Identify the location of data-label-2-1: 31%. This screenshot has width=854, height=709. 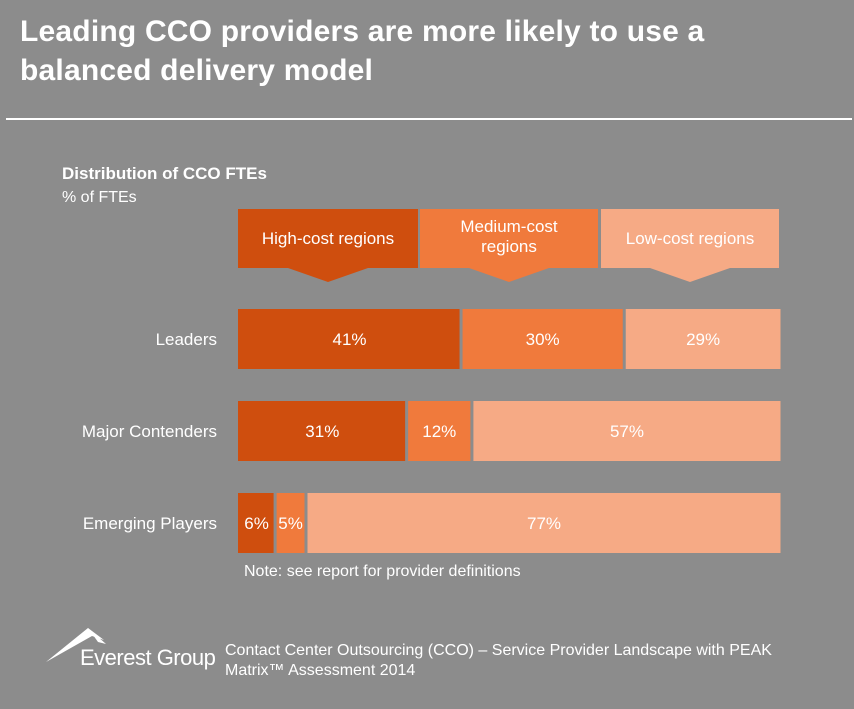
(322, 431).